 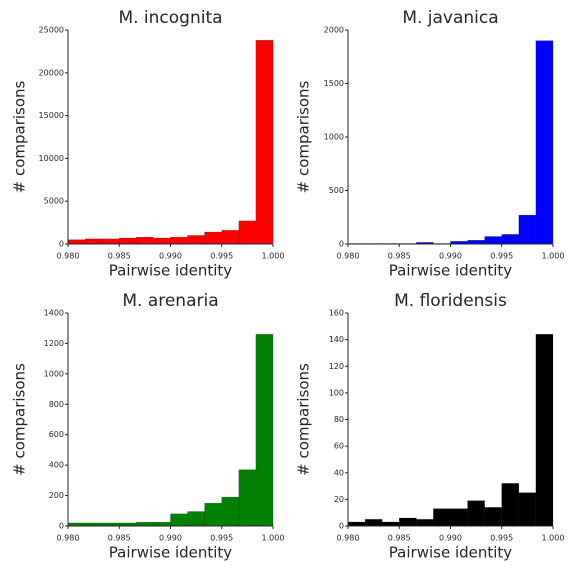 What do you see at coordinates (336, 366) in the screenshot?
I see `y-tick-label: 120` at bounding box center [336, 366].